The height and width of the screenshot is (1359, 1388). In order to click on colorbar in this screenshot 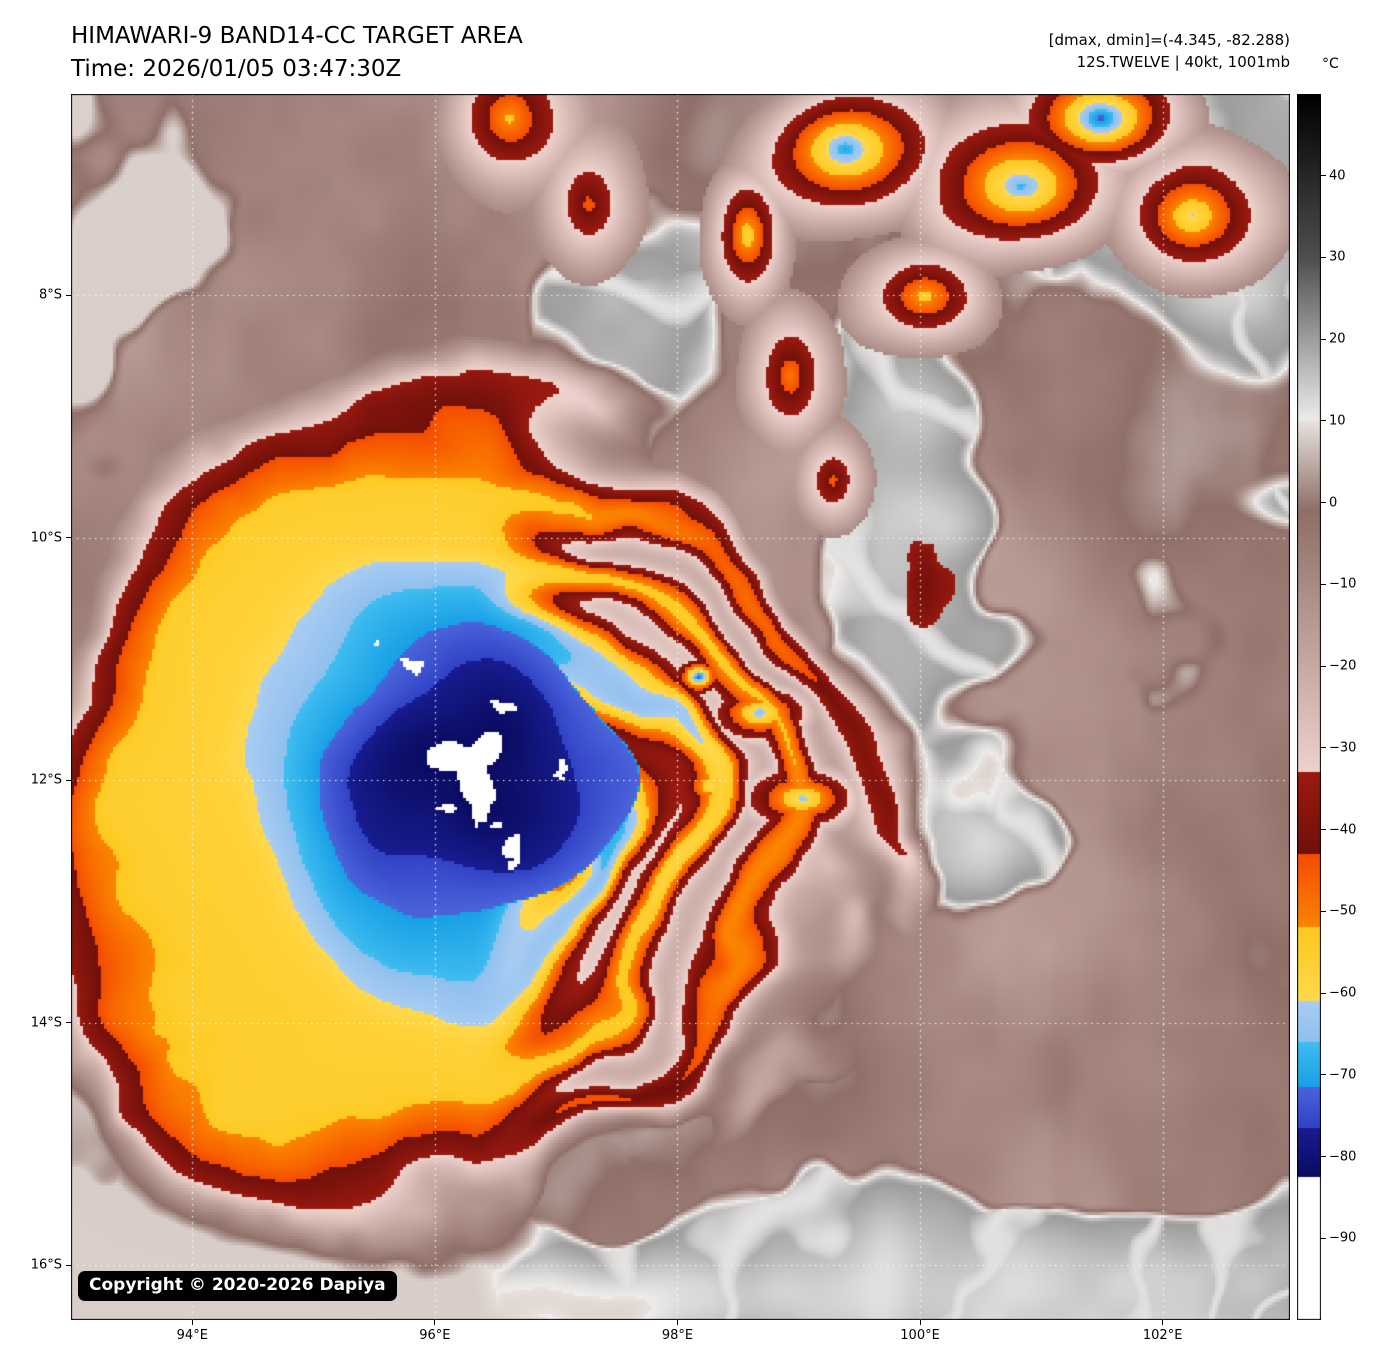, I will do `click(1309, 707)`.